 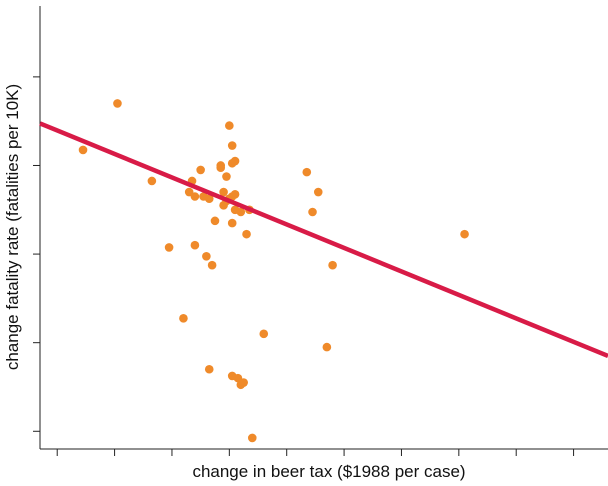 I want to click on x-axis-label: change in beer tax ($1988 per case), so click(x=328, y=471).